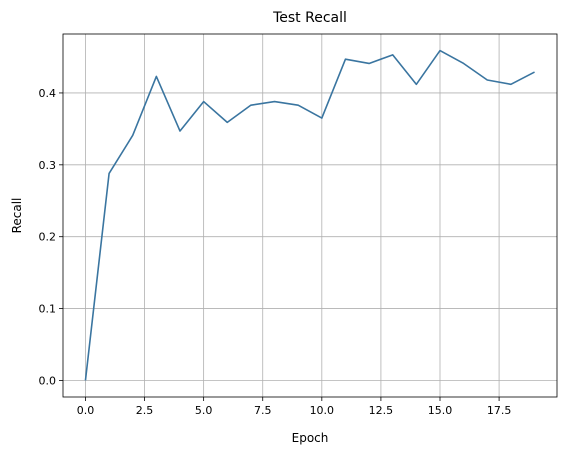 This screenshot has width=567, height=455. What do you see at coordinates (48, 165) in the screenshot?
I see `y-tick-label: 0.3` at bounding box center [48, 165].